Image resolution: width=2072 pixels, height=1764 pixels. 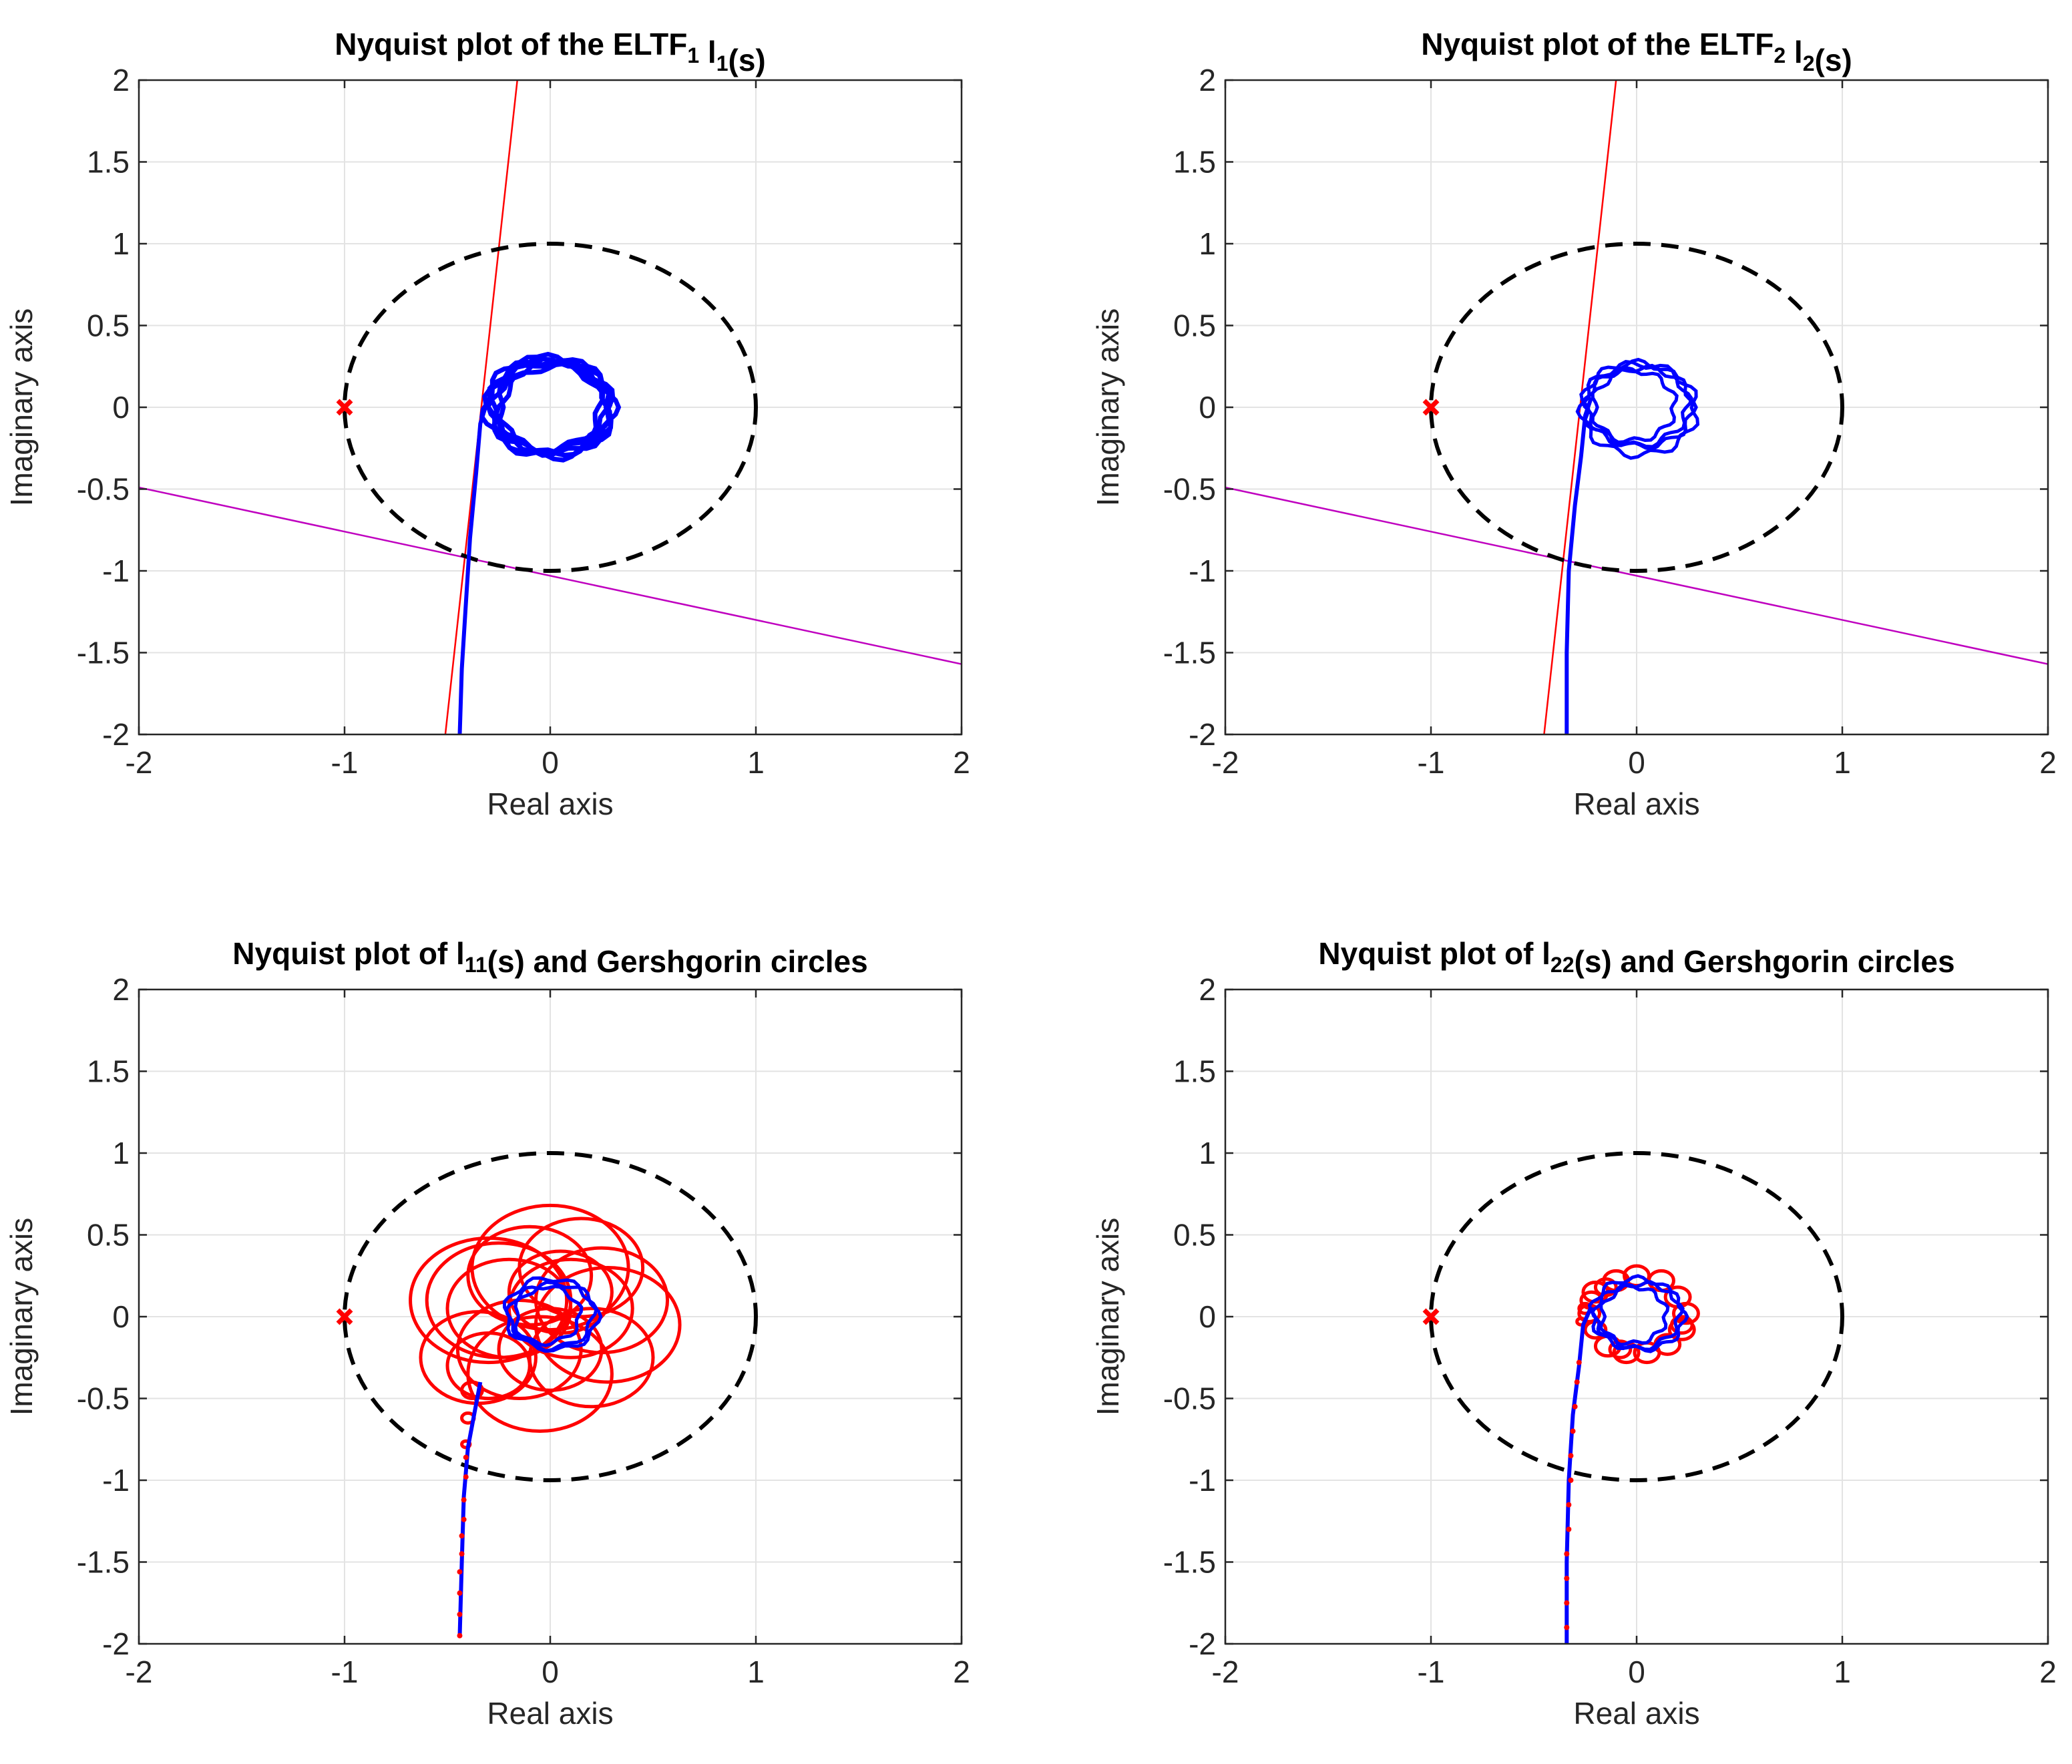 I want to click on sector-line-red, so click(x=481, y=407).